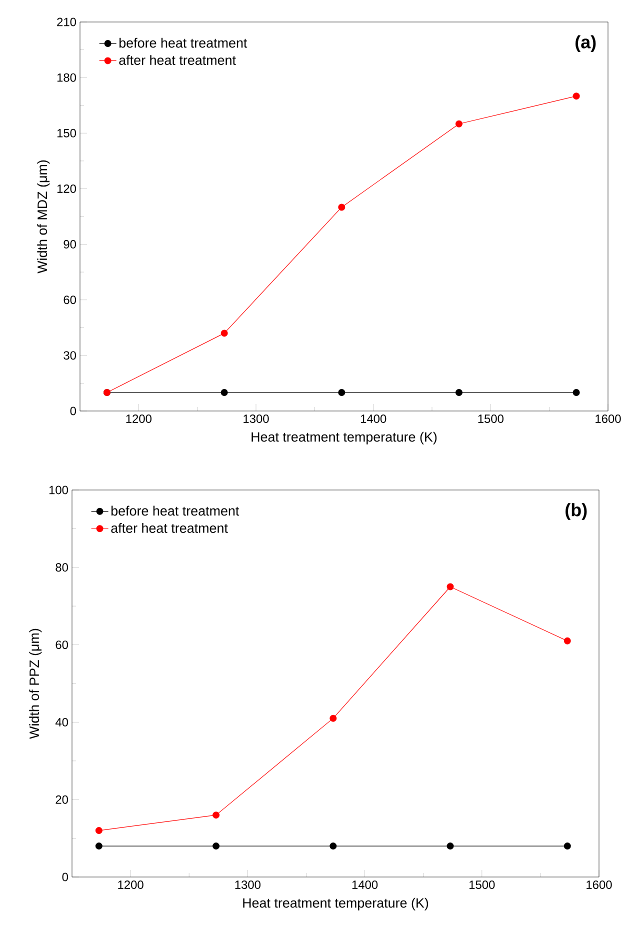  Describe the element at coordinates (576, 511) in the screenshot. I see `annotation: (b)` at that location.